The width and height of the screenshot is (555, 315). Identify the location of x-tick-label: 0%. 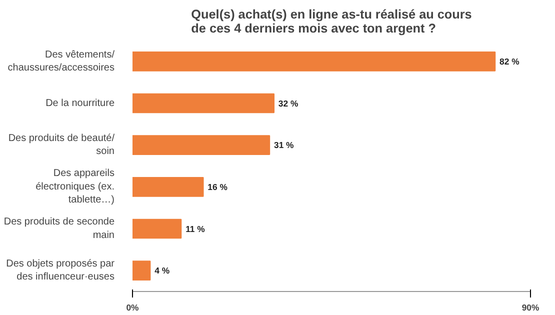
(133, 307).